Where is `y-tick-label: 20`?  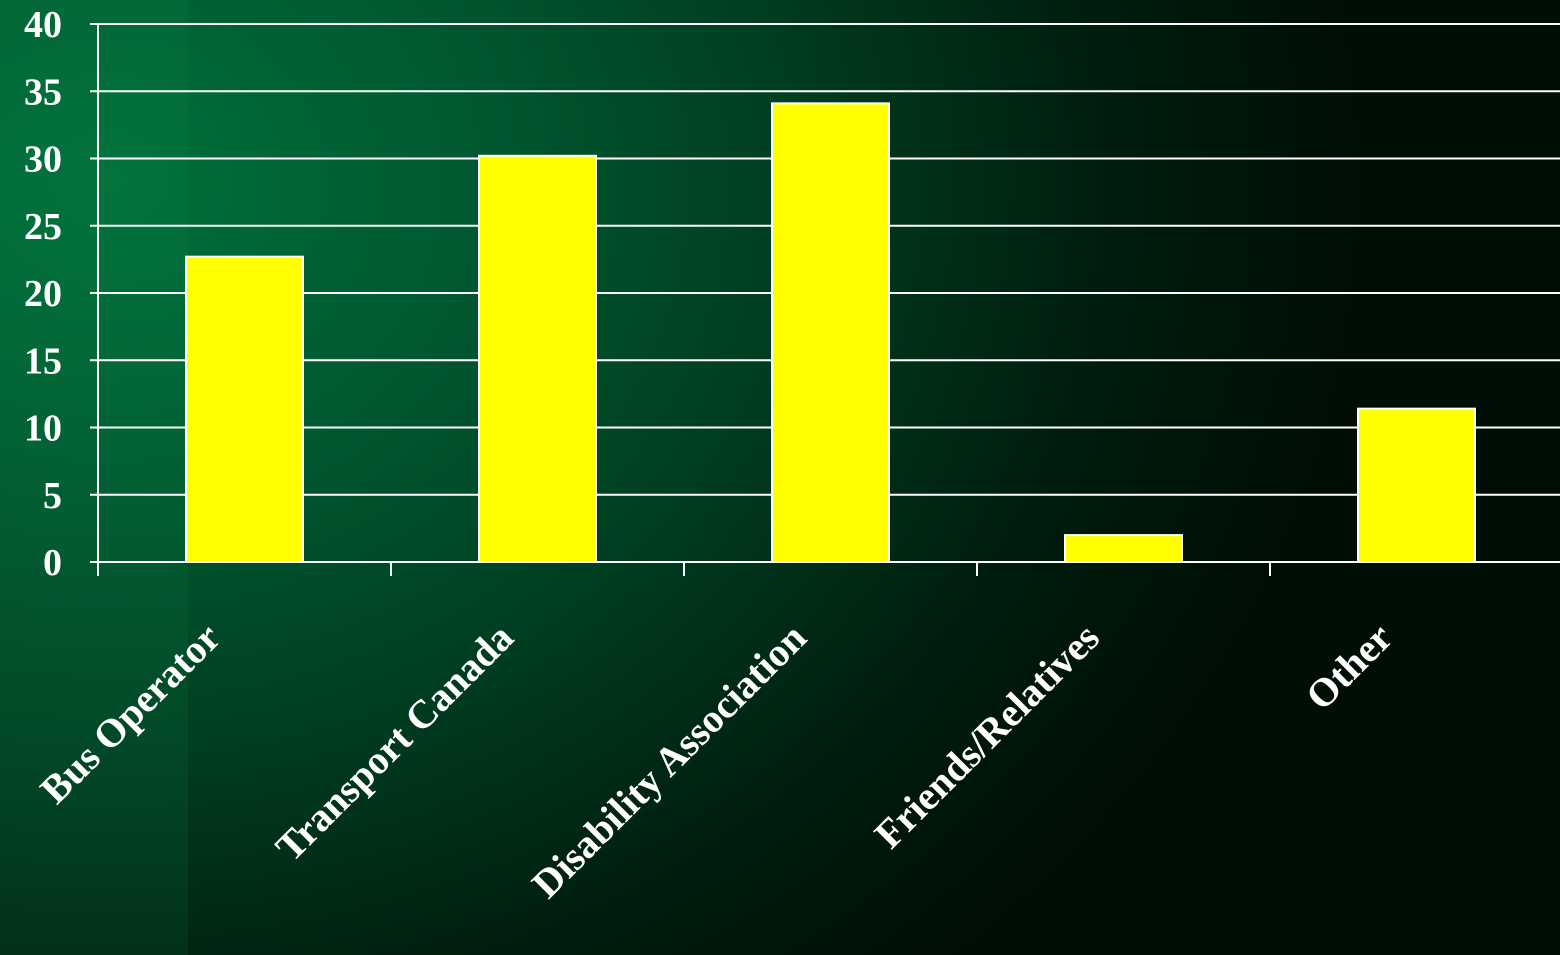 y-tick-label: 20 is located at coordinates (43, 294).